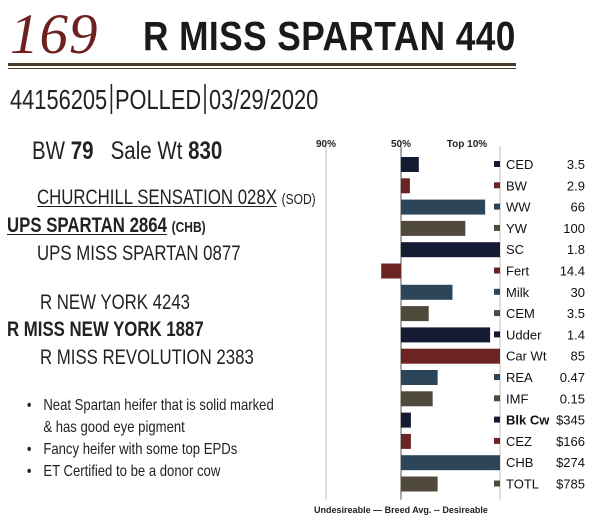  What do you see at coordinates (518, 271) in the screenshot?
I see `epd-trait-label: Fert` at bounding box center [518, 271].